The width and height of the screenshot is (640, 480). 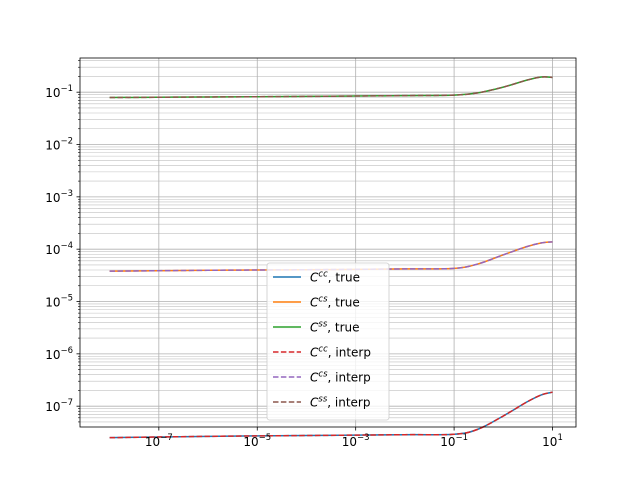 I want to click on y-tick-label: 10⁻⁴, so click(x=59, y=249).